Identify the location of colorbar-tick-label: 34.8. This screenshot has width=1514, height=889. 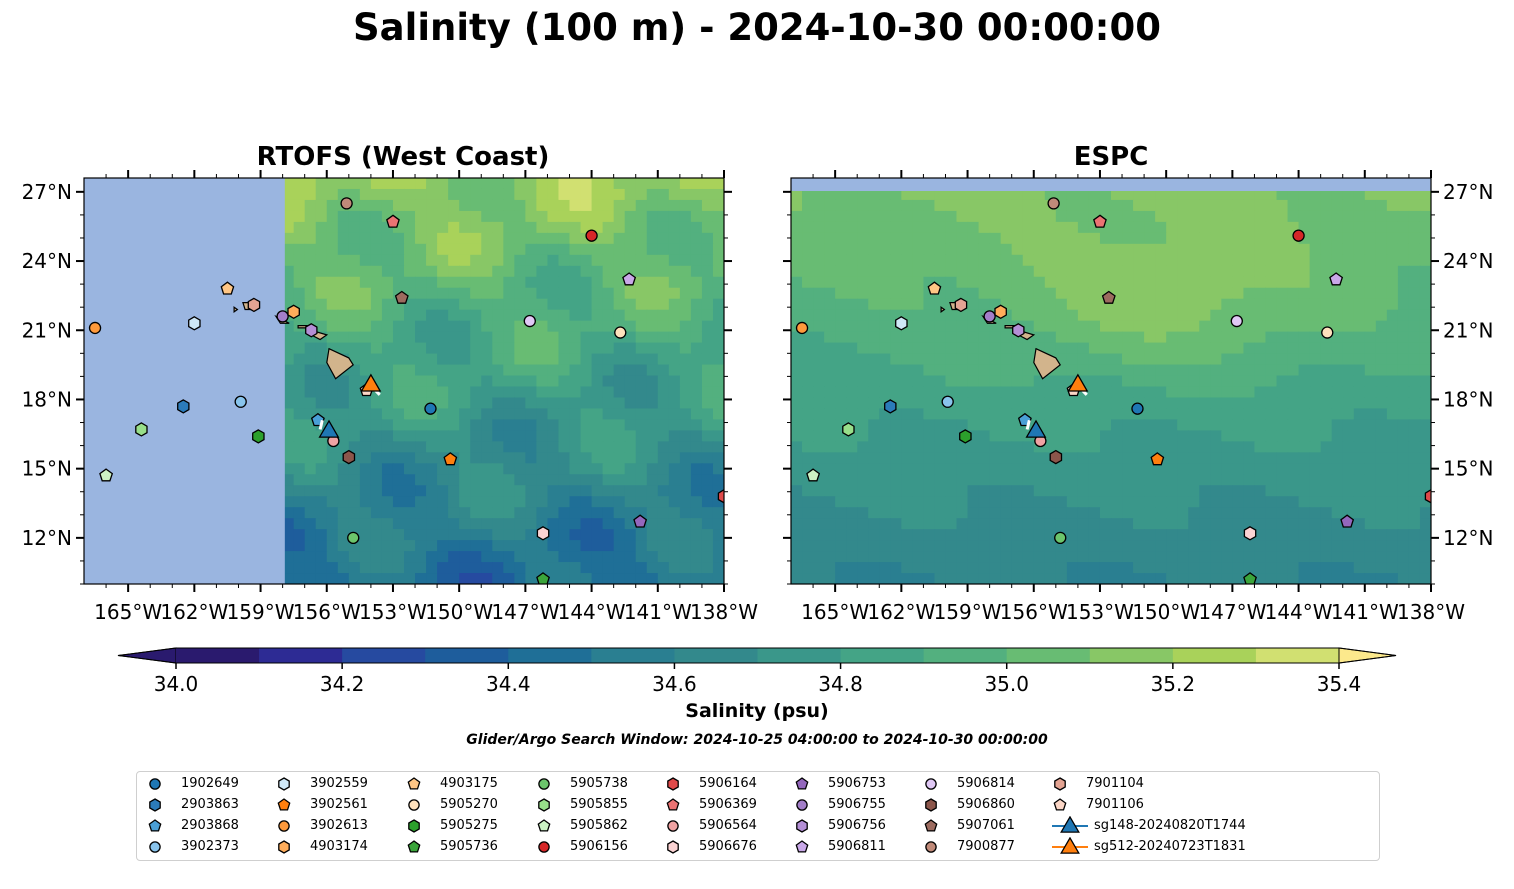
(840, 684).